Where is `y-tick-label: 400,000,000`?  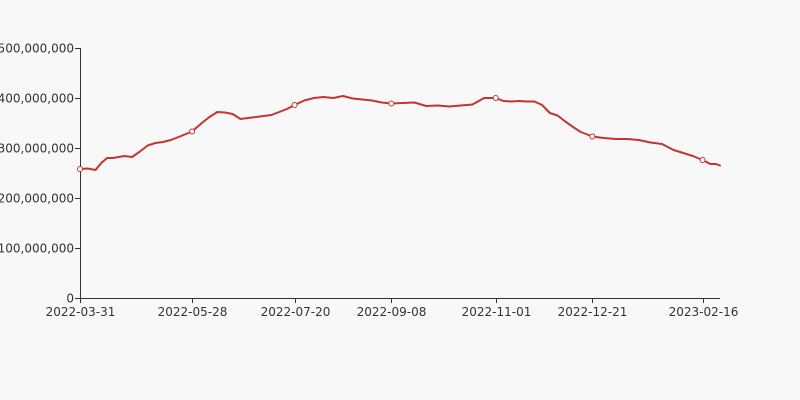
y-tick-label: 400,000,000 is located at coordinates (37, 99).